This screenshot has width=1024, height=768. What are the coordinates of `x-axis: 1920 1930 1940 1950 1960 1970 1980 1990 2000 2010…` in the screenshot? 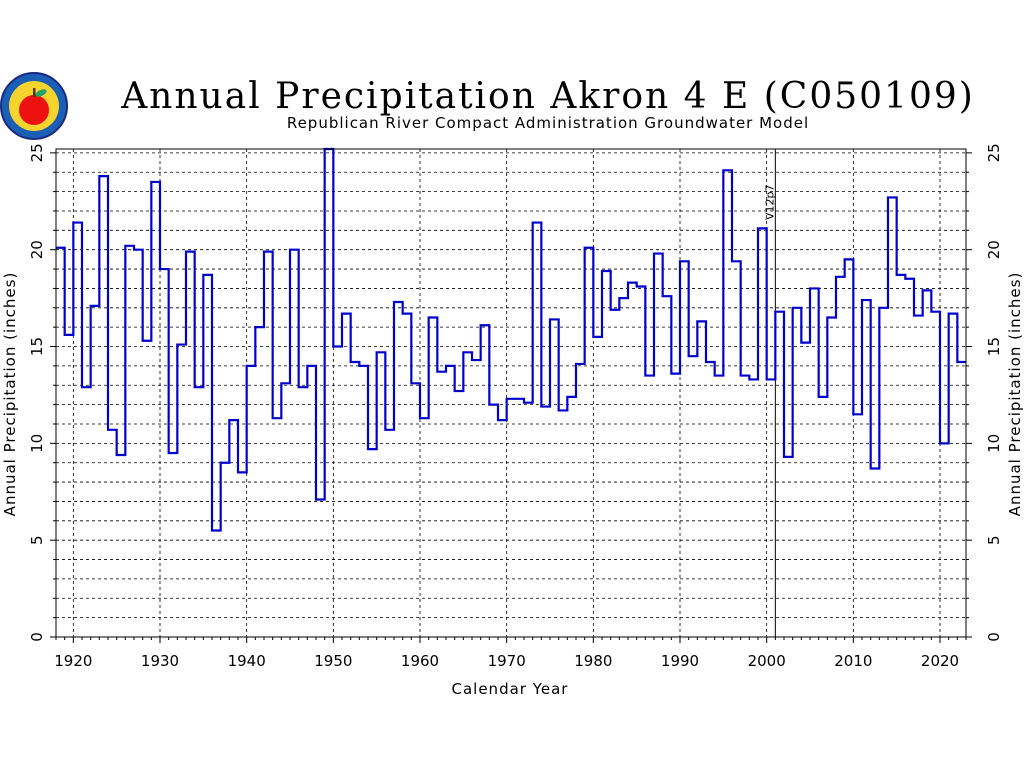 It's located at (510, 653).